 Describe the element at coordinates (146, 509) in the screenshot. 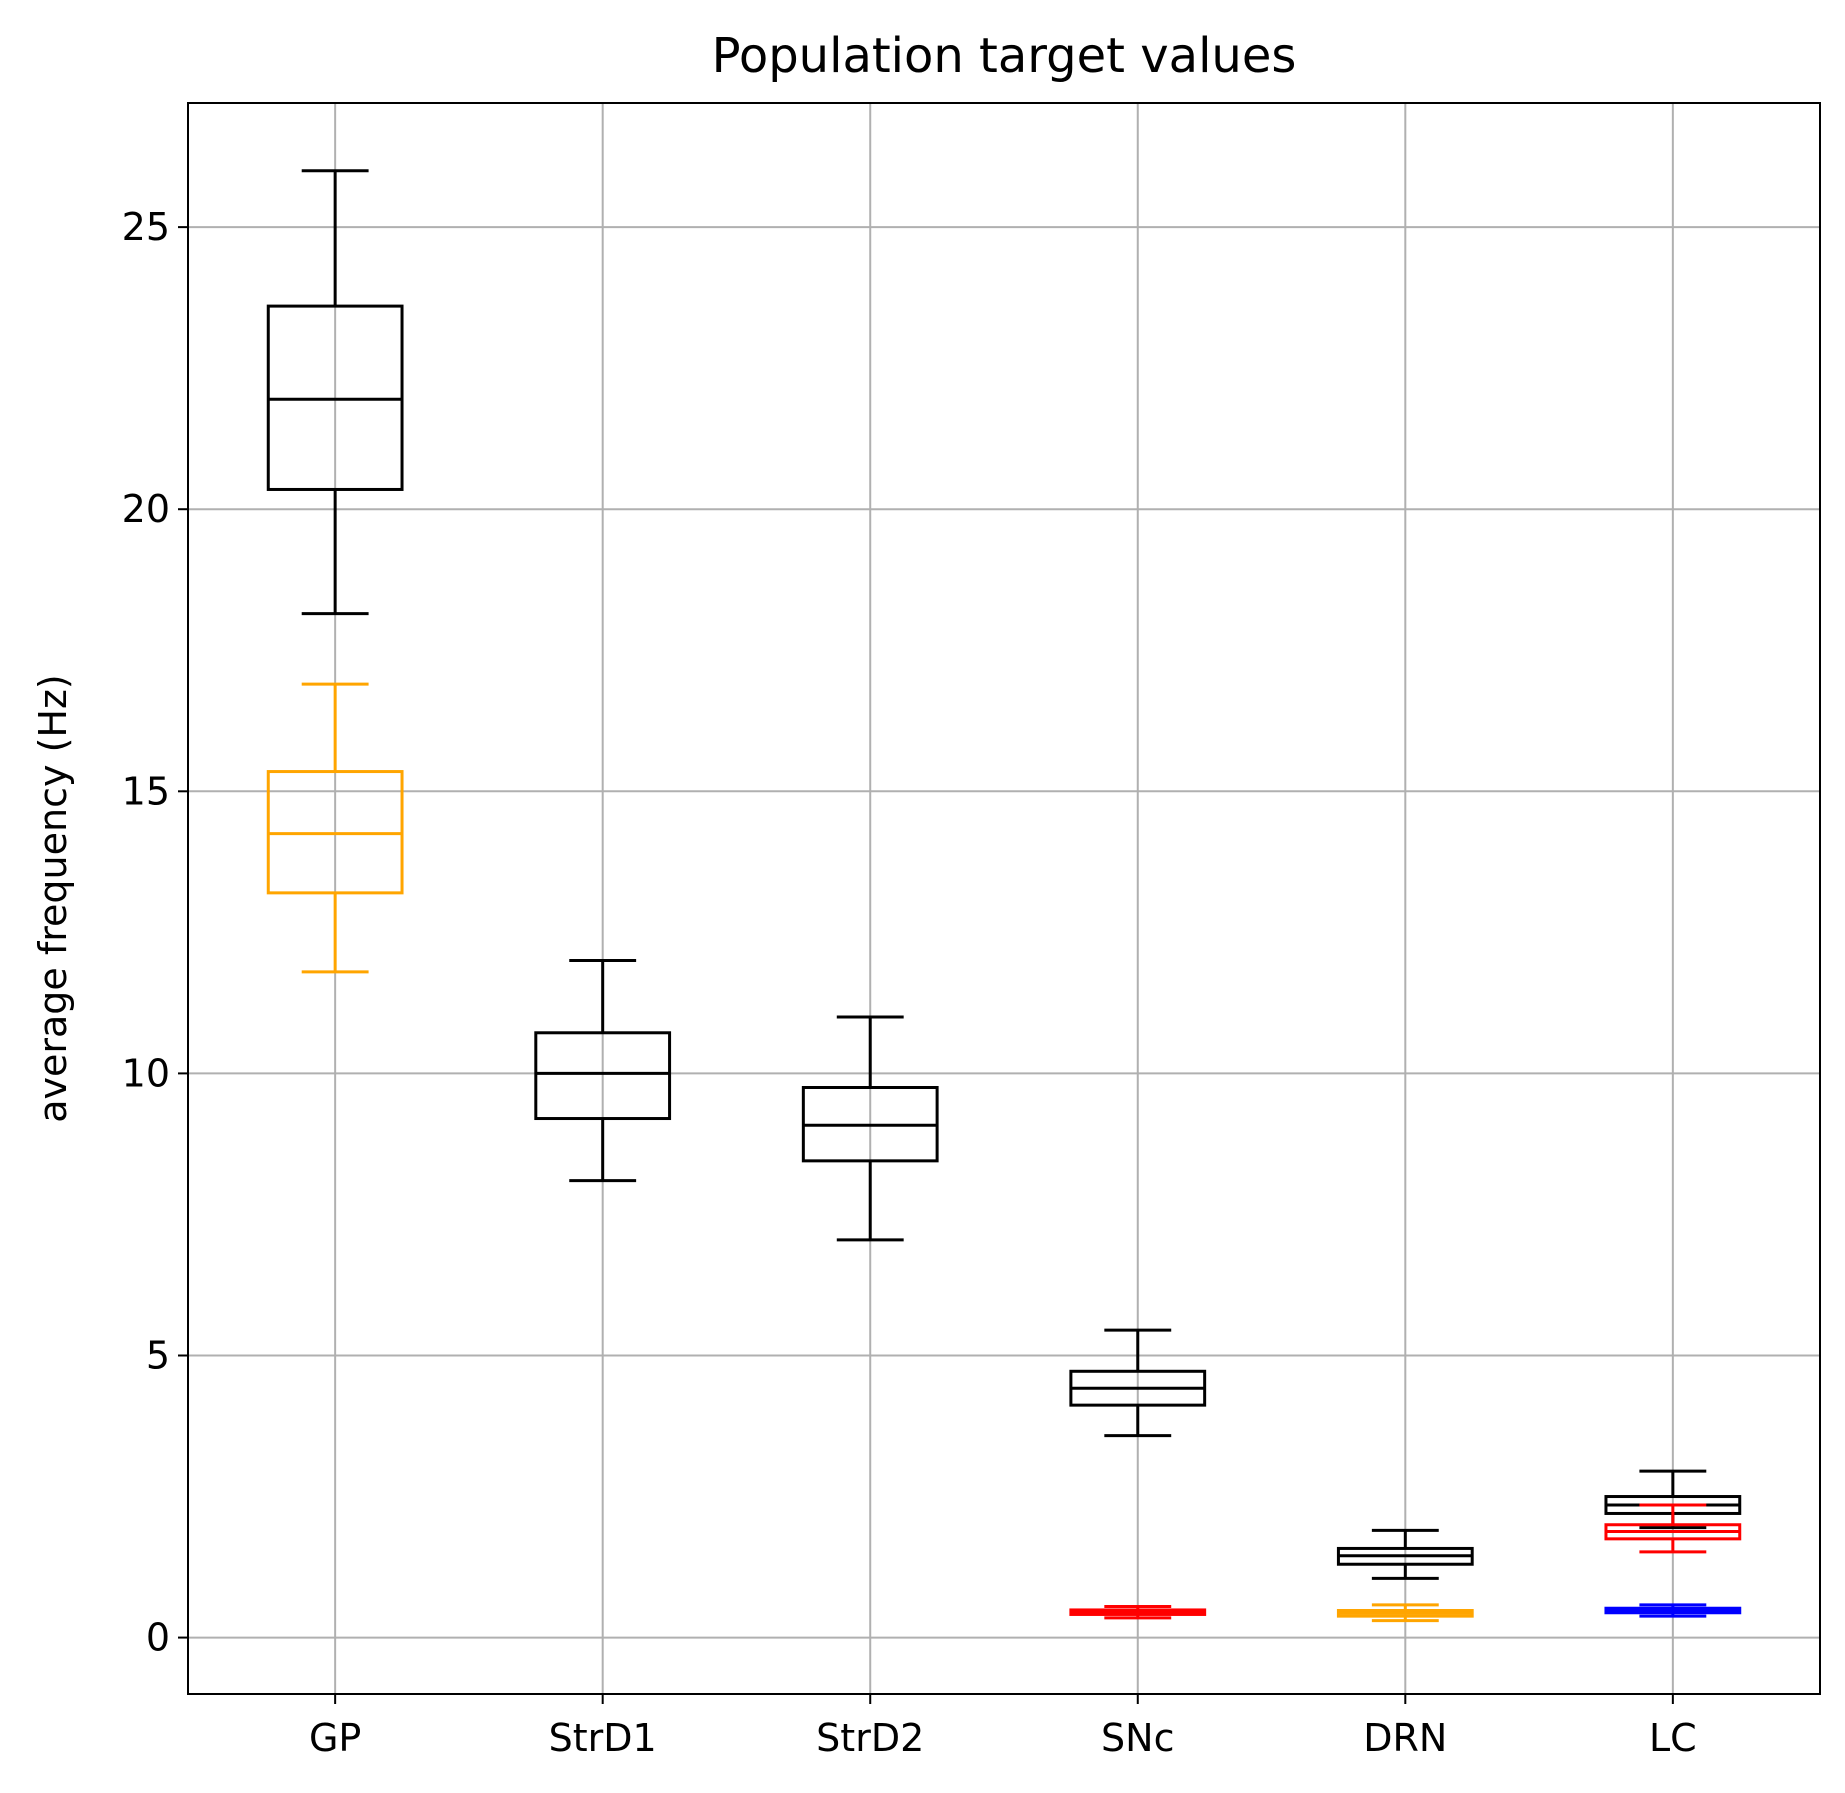

I see `y-tick-label: 20` at that location.